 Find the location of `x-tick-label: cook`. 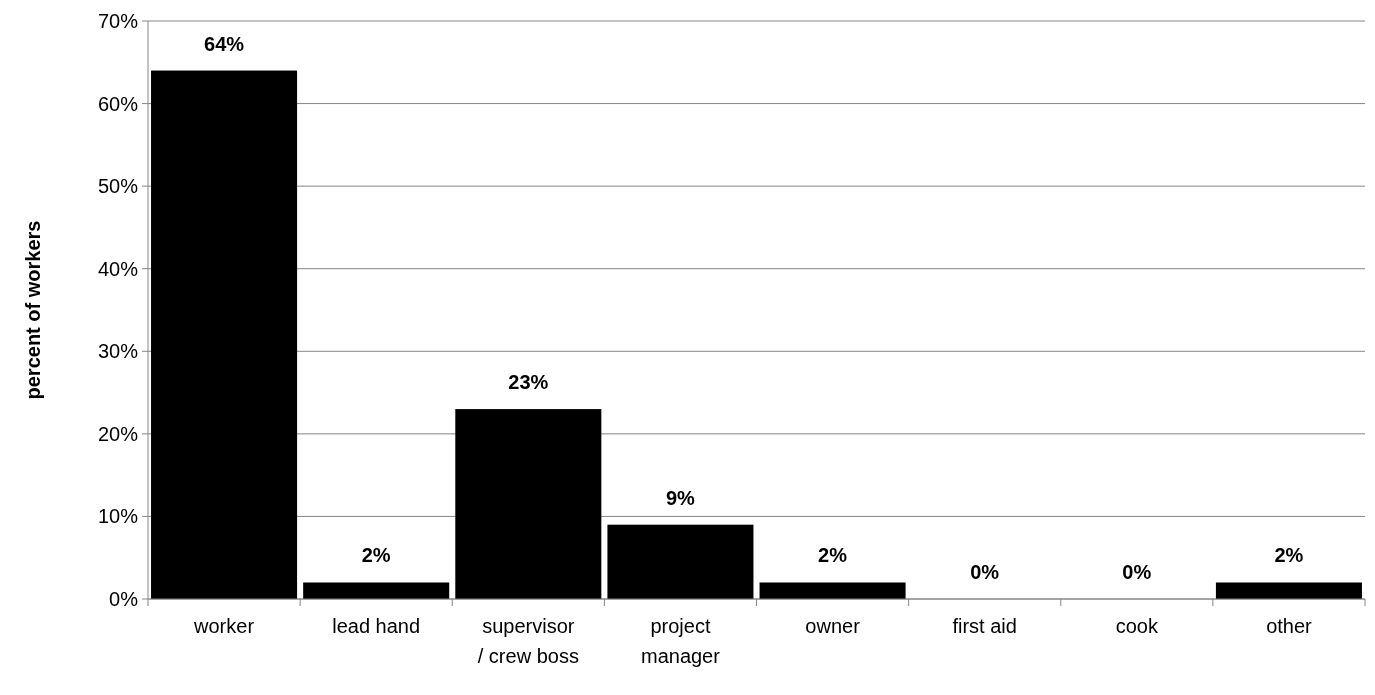

x-tick-label: cook is located at coordinates (1137, 626).